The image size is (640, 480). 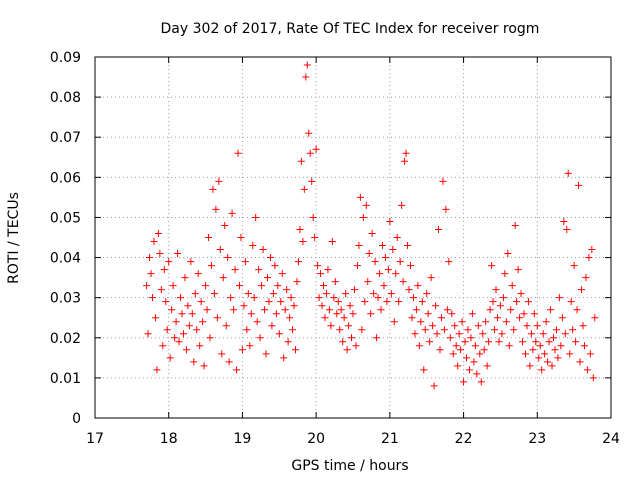 I want to click on y-tick-label: 0.04, so click(x=65, y=259).